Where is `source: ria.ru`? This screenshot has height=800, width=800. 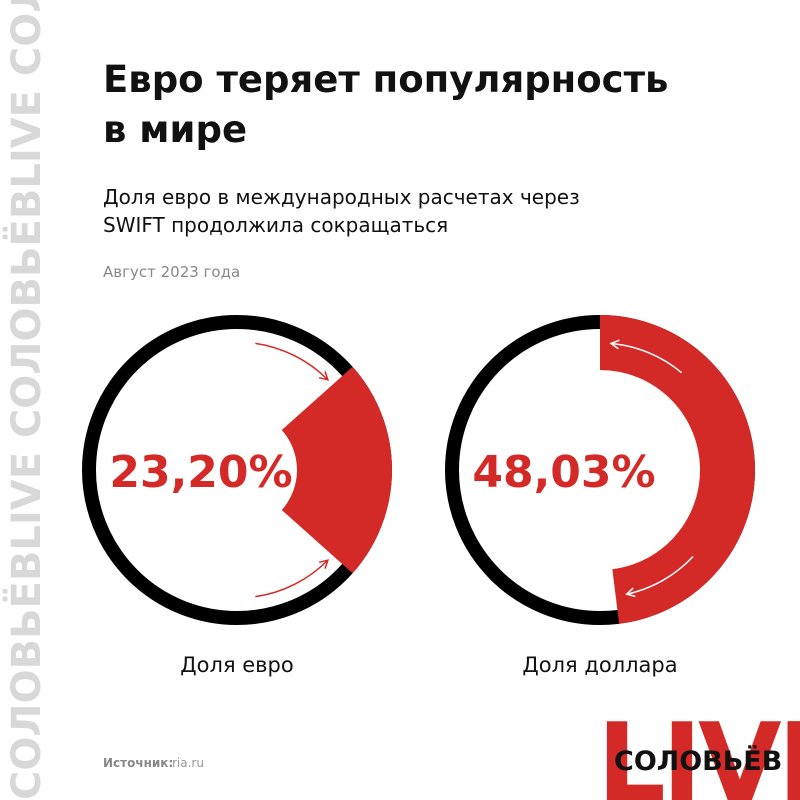
source: ria.ru is located at coordinates (188, 763).